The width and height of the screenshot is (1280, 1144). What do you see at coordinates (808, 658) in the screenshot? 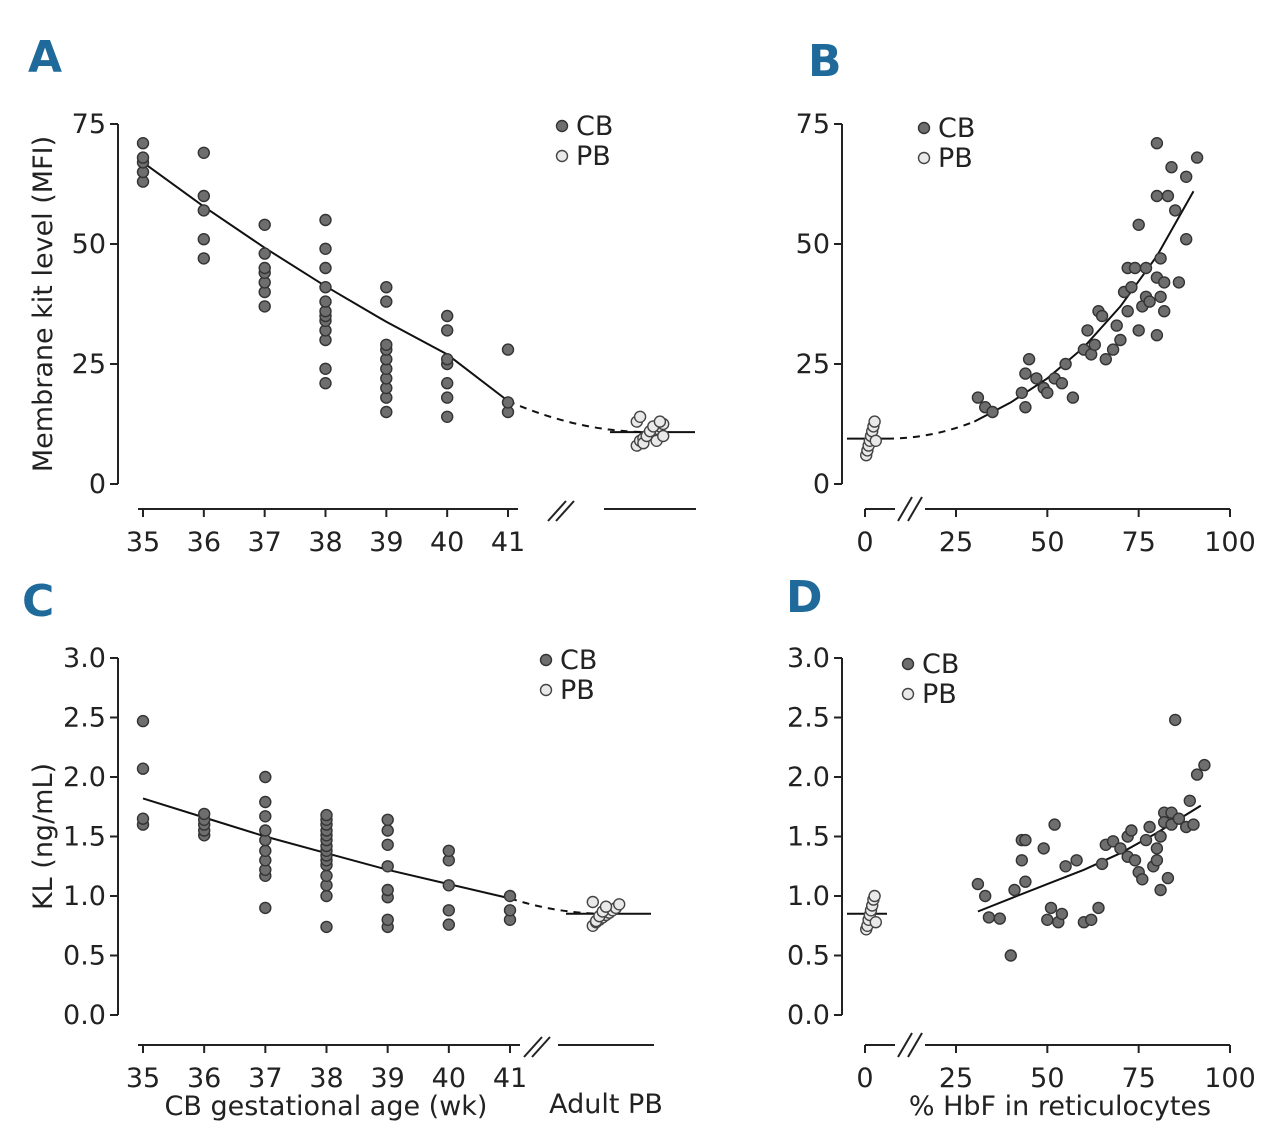
I see `y-tick-label: 3.0` at bounding box center [808, 658].